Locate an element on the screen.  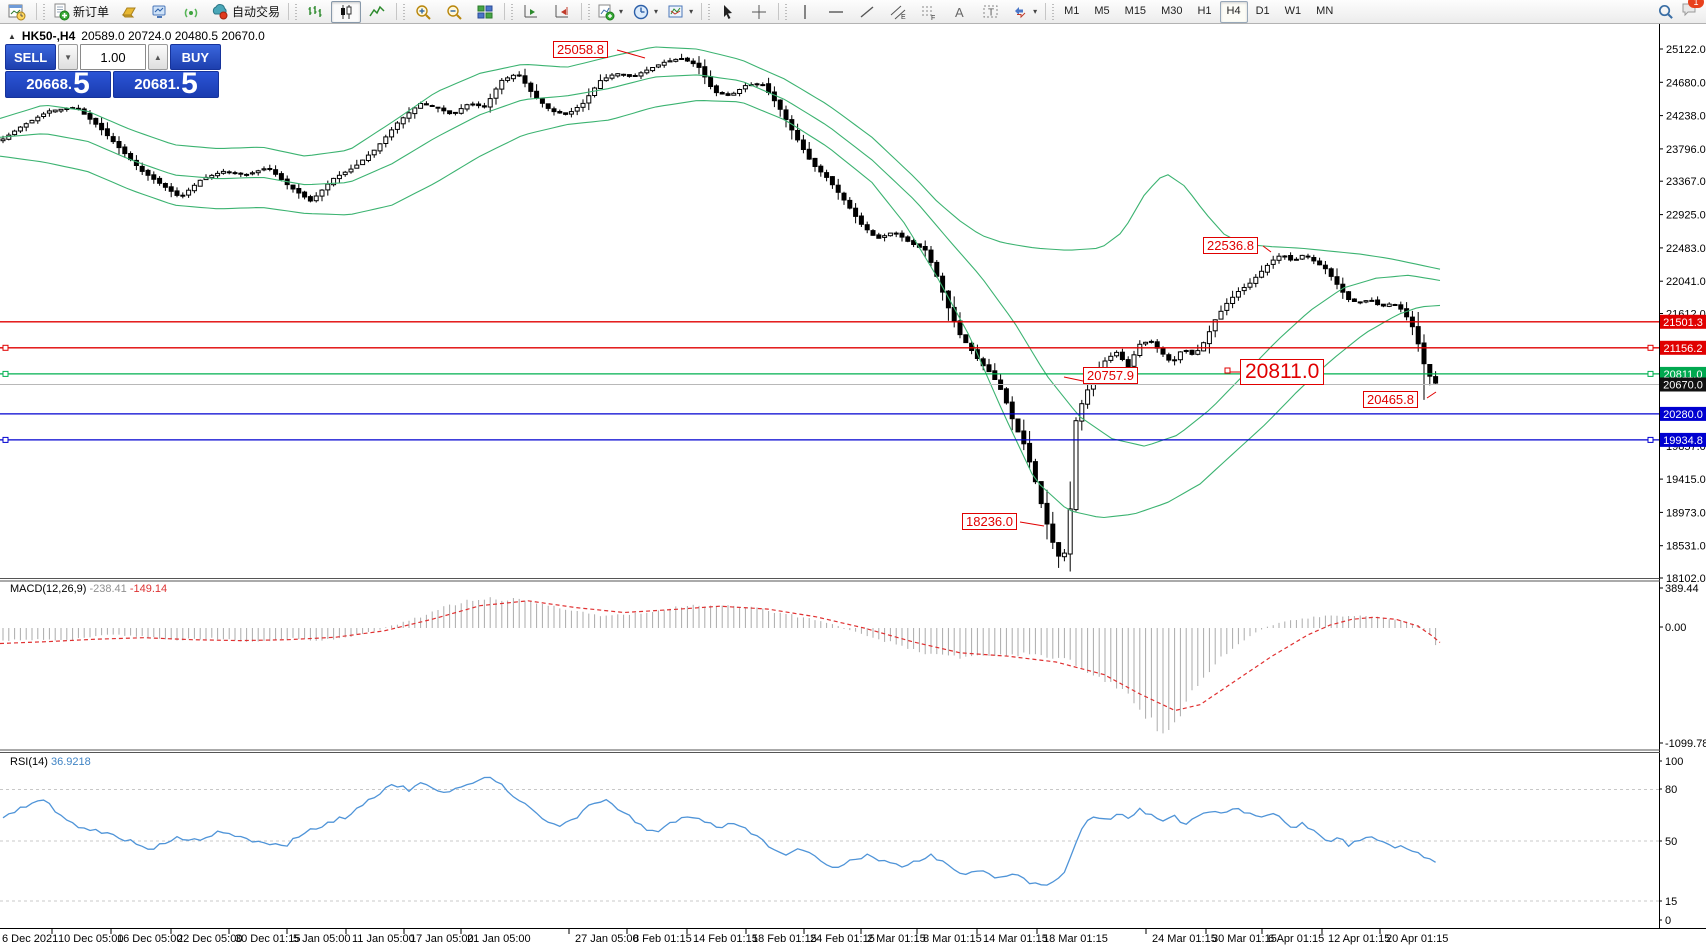
svg-text: 18 Mar 01:15 is located at coordinates (1075, 939).